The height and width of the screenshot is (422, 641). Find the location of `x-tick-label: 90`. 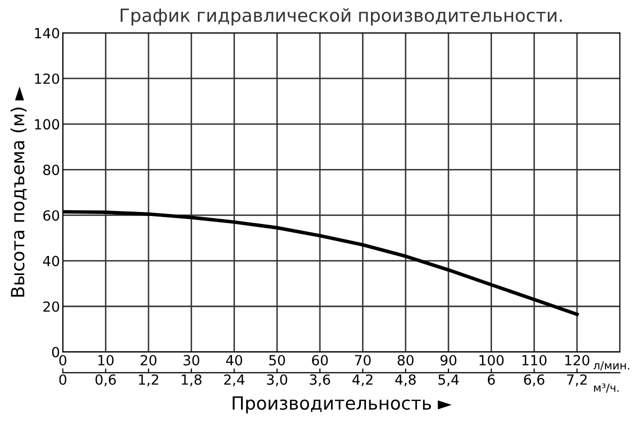

x-tick-label: 90 is located at coordinates (448, 360).